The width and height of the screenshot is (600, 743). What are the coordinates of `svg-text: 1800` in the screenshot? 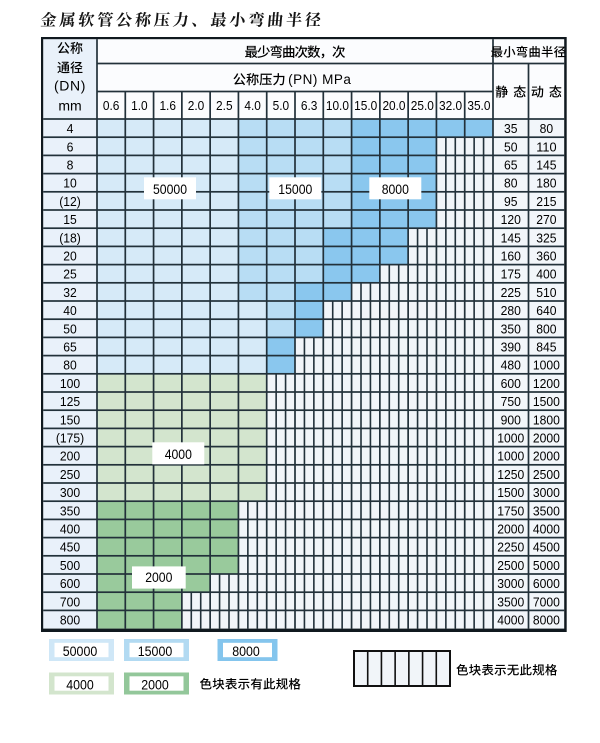 It's located at (546, 419).